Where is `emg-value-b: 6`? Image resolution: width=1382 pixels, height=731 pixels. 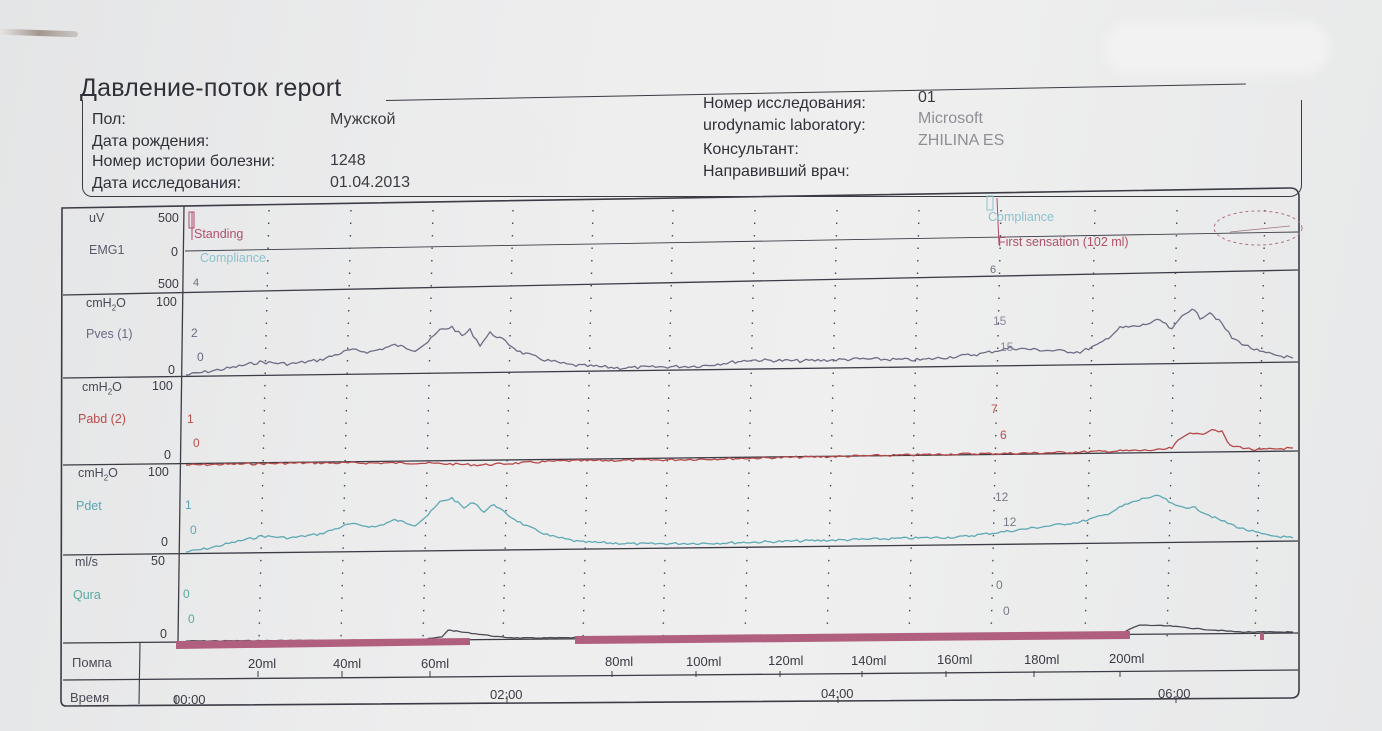 emg-value-b: 6 is located at coordinates (993, 270).